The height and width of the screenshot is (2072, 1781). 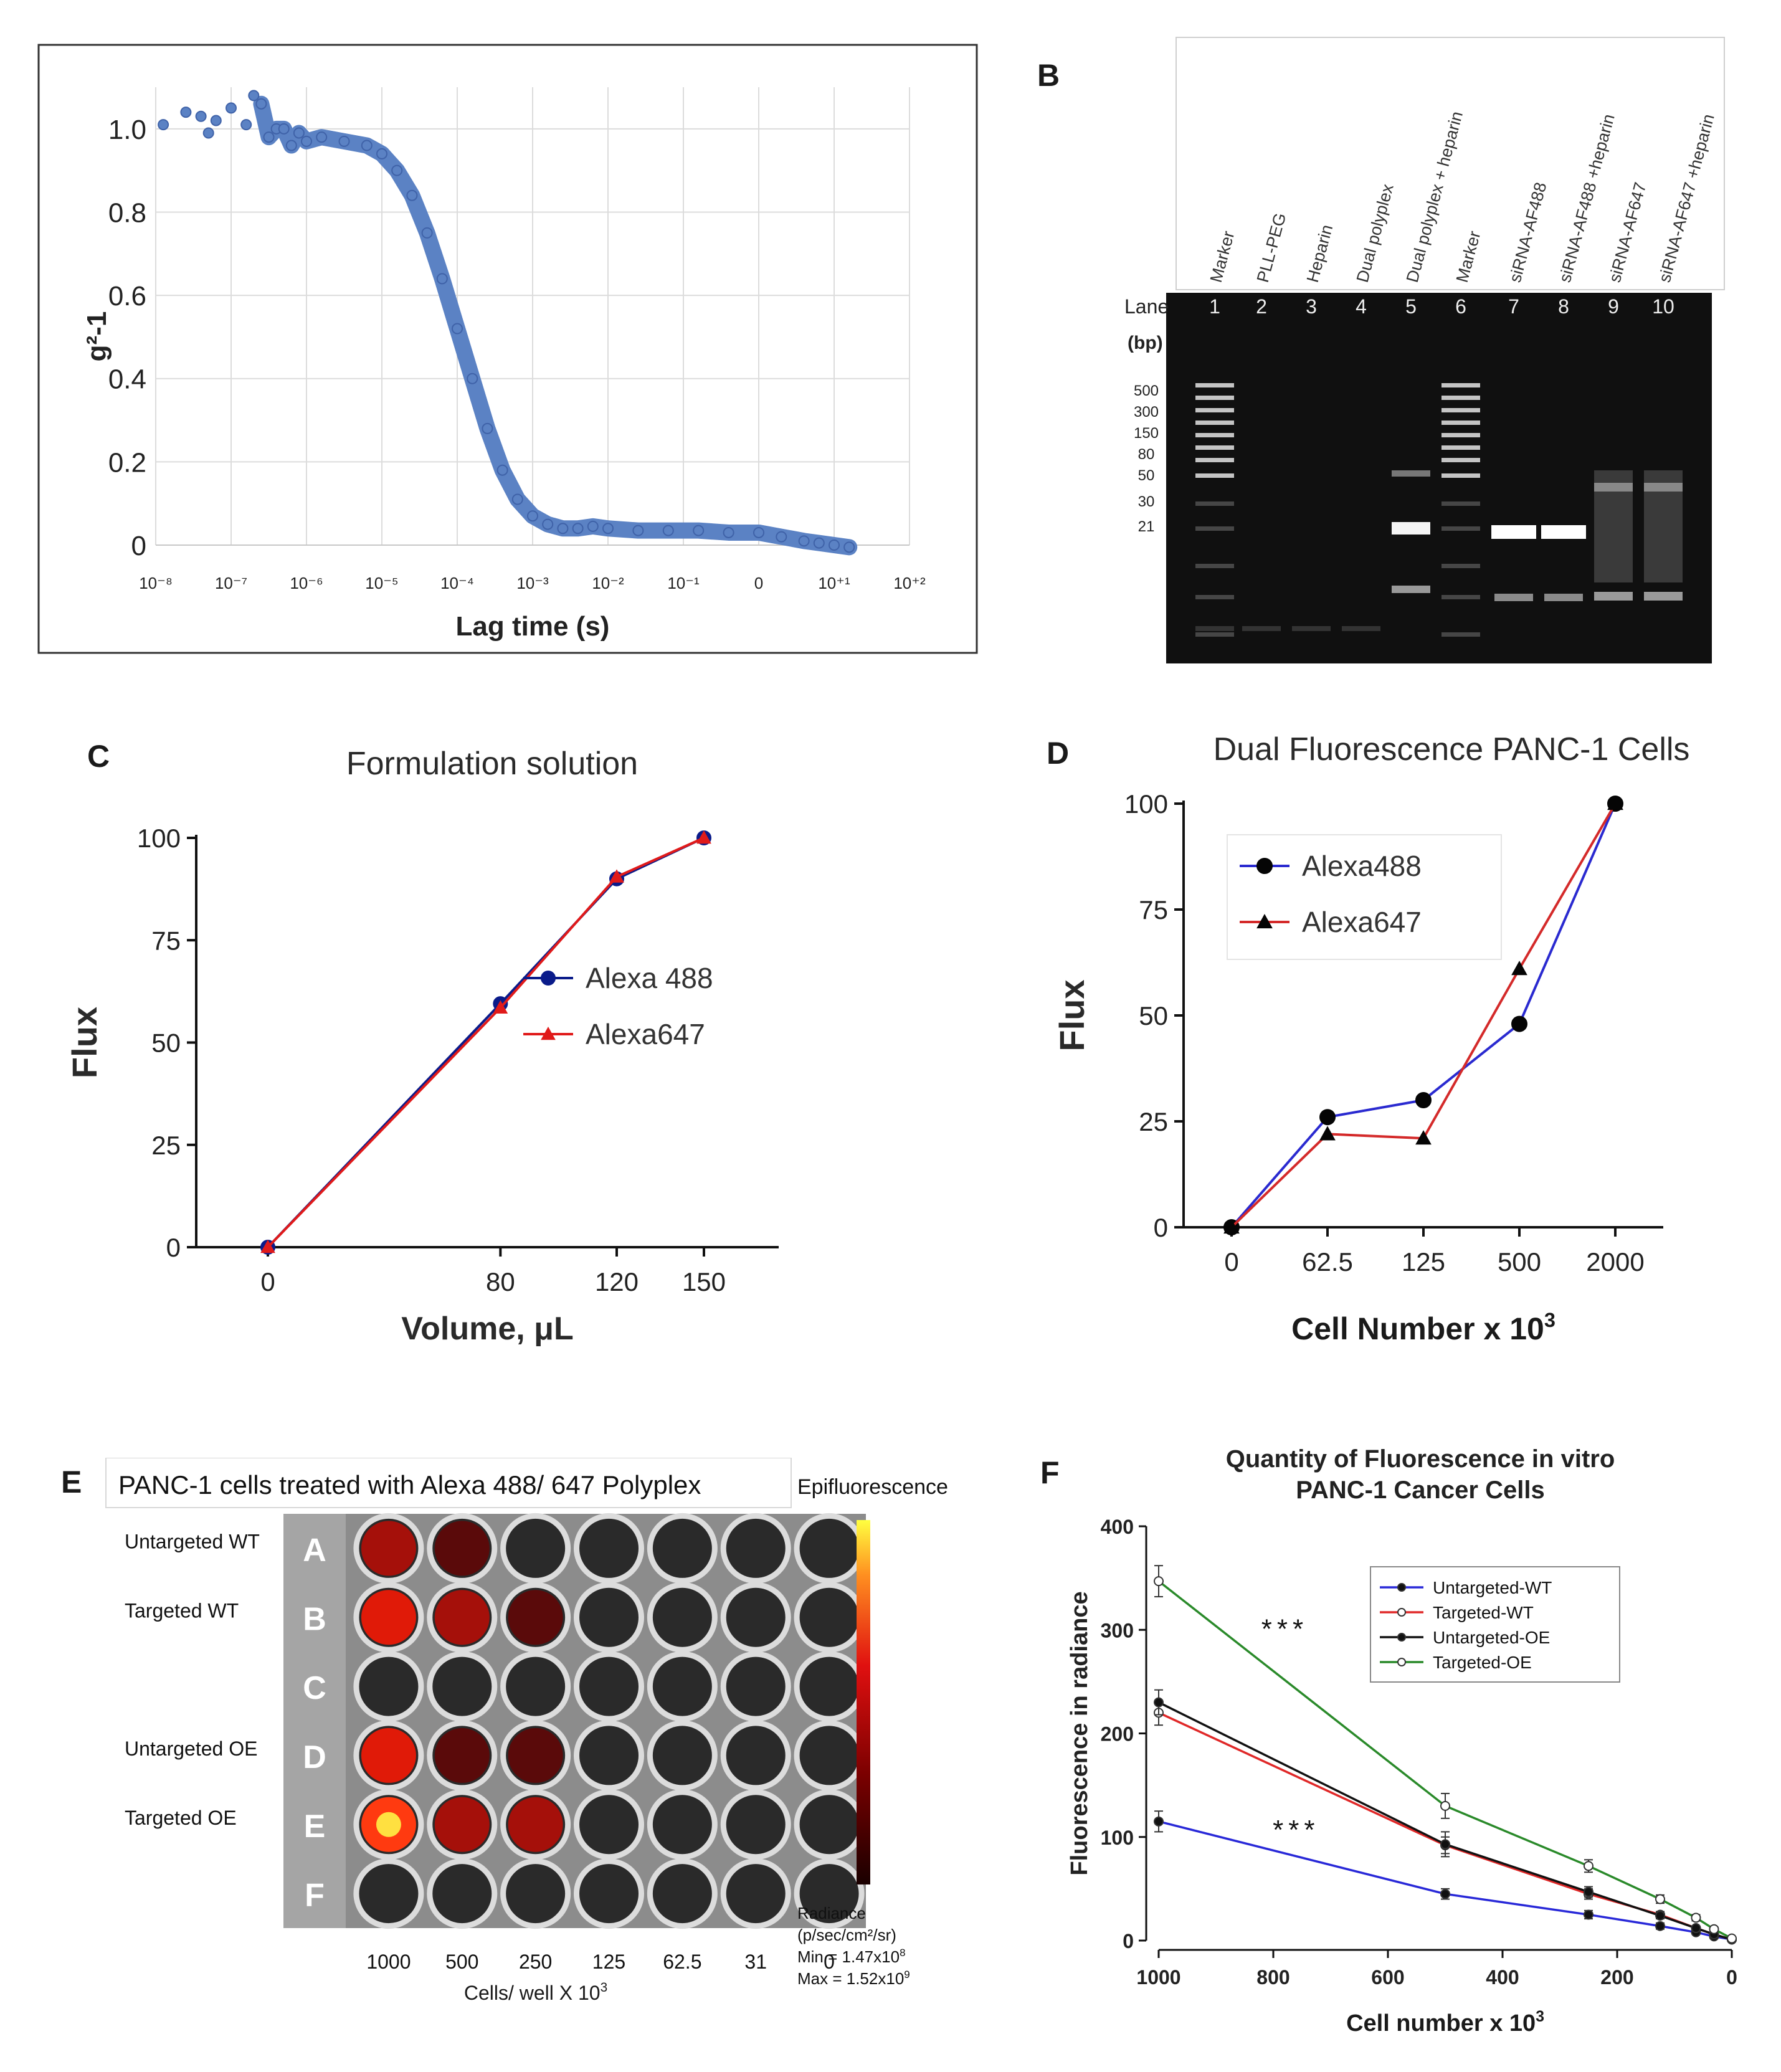 What do you see at coordinates (1482, 1662) in the screenshot?
I see `chart-f-legend-label: Targeted-OE` at bounding box center [1482, 1662].